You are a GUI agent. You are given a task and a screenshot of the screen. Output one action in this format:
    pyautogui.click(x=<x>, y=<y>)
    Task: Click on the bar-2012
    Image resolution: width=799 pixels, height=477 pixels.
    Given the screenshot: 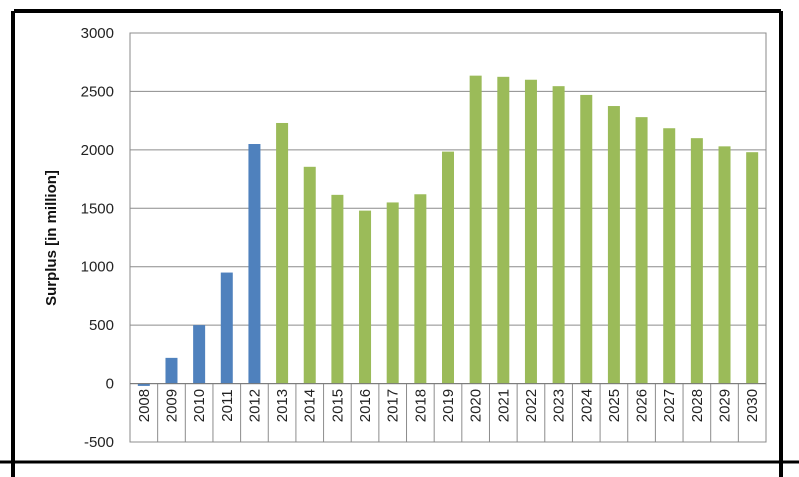 What is the action you would take?
    pyautogui.click(x=254, y=264)
    